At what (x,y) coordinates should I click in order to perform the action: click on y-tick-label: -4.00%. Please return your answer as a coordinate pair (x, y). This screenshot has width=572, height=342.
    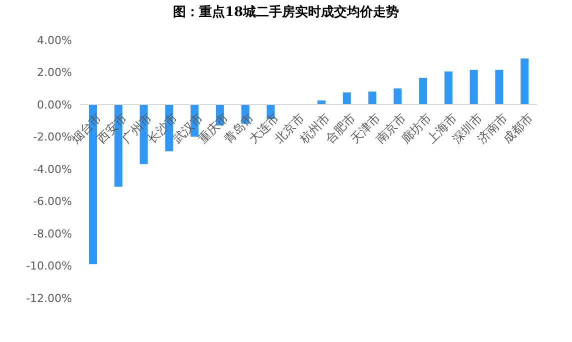
    Looking at the image, I should click on (52, 169).